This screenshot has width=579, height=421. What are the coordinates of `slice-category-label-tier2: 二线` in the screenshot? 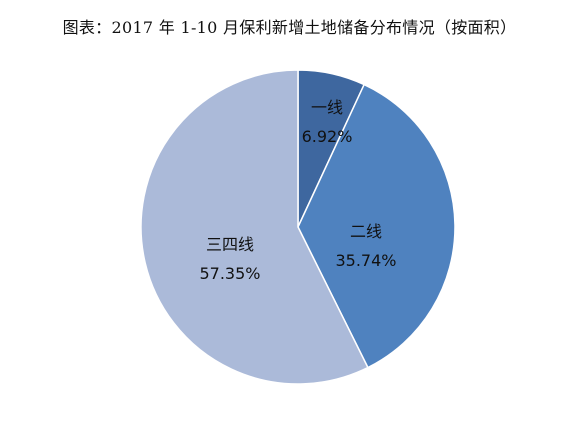 It's located at (366, 231).